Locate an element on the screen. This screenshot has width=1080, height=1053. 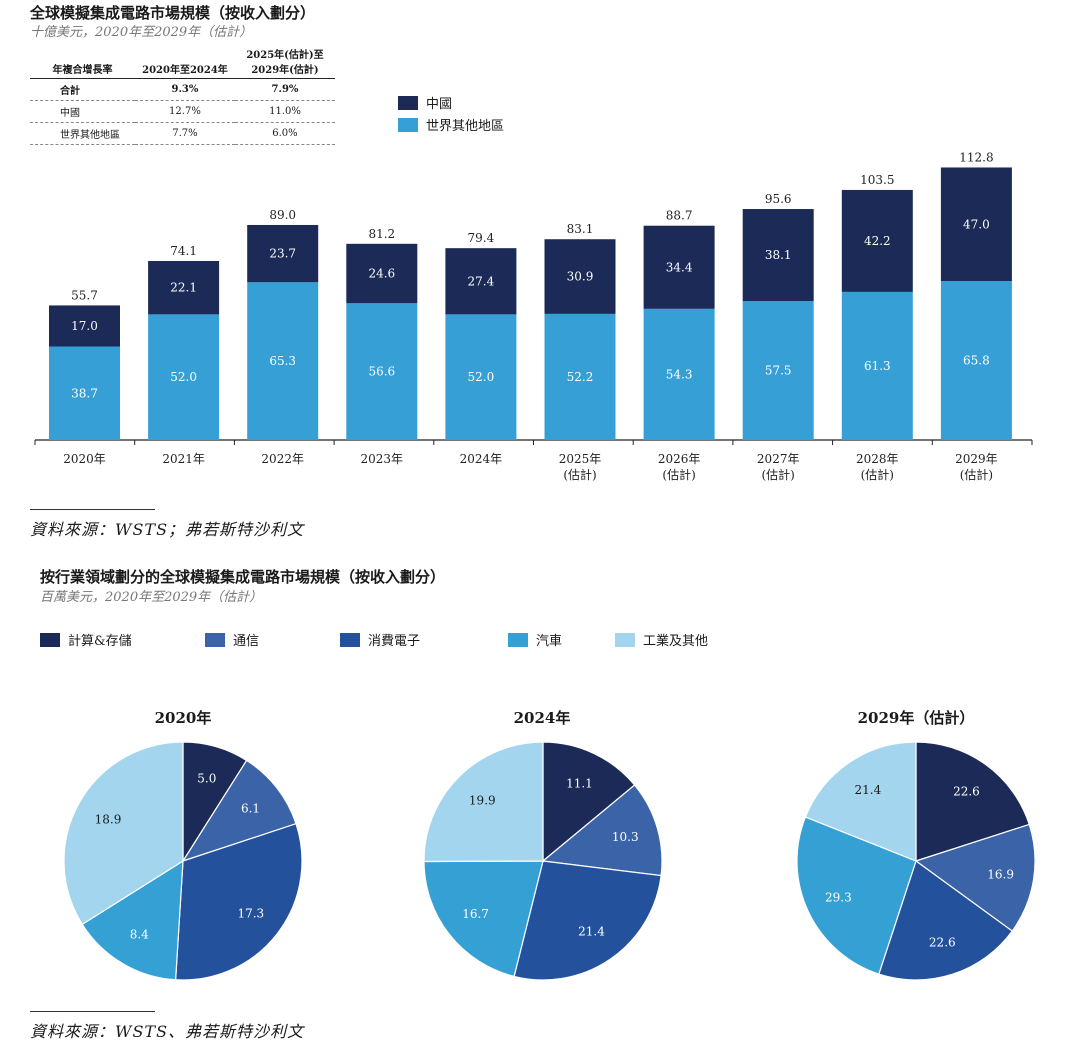
legend-swatch-communications is located at coordinates (215, 639).